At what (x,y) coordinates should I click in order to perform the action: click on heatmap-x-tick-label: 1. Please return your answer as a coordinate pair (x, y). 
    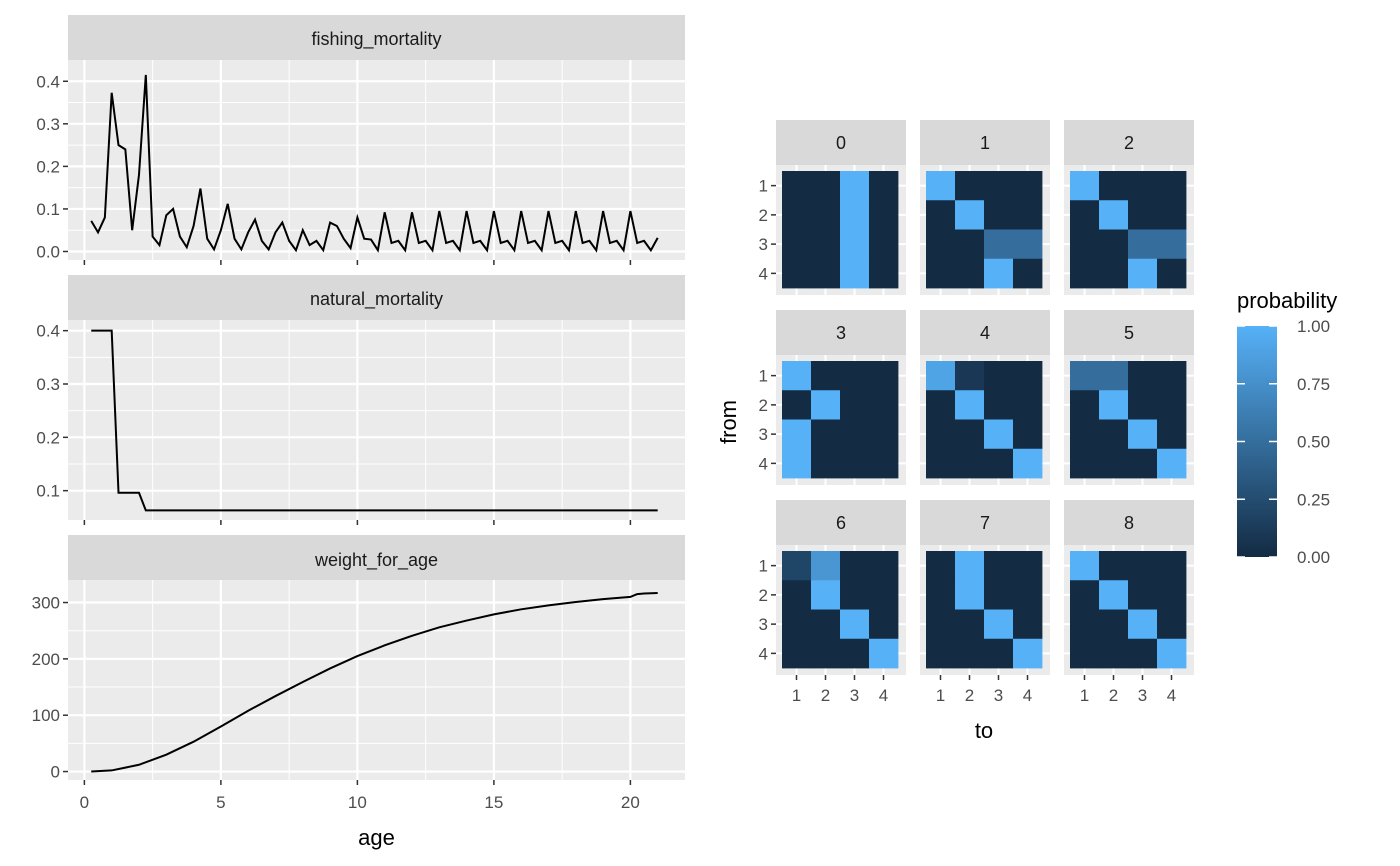
    Looking at the image, I should click on (940, 695).